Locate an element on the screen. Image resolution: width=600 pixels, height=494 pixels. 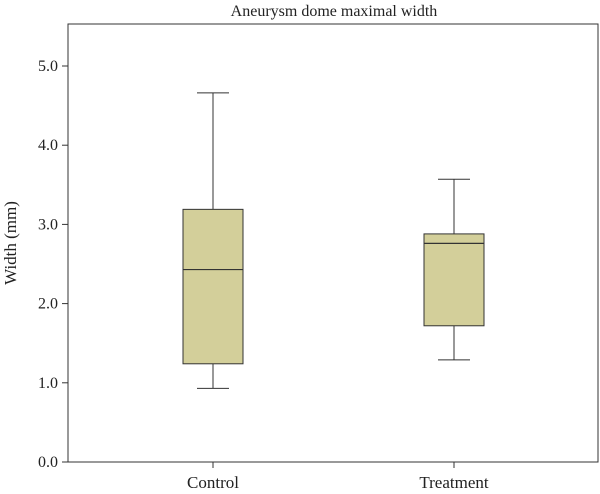
x-tick-label: Treatment is located at coordinates (454, 482).